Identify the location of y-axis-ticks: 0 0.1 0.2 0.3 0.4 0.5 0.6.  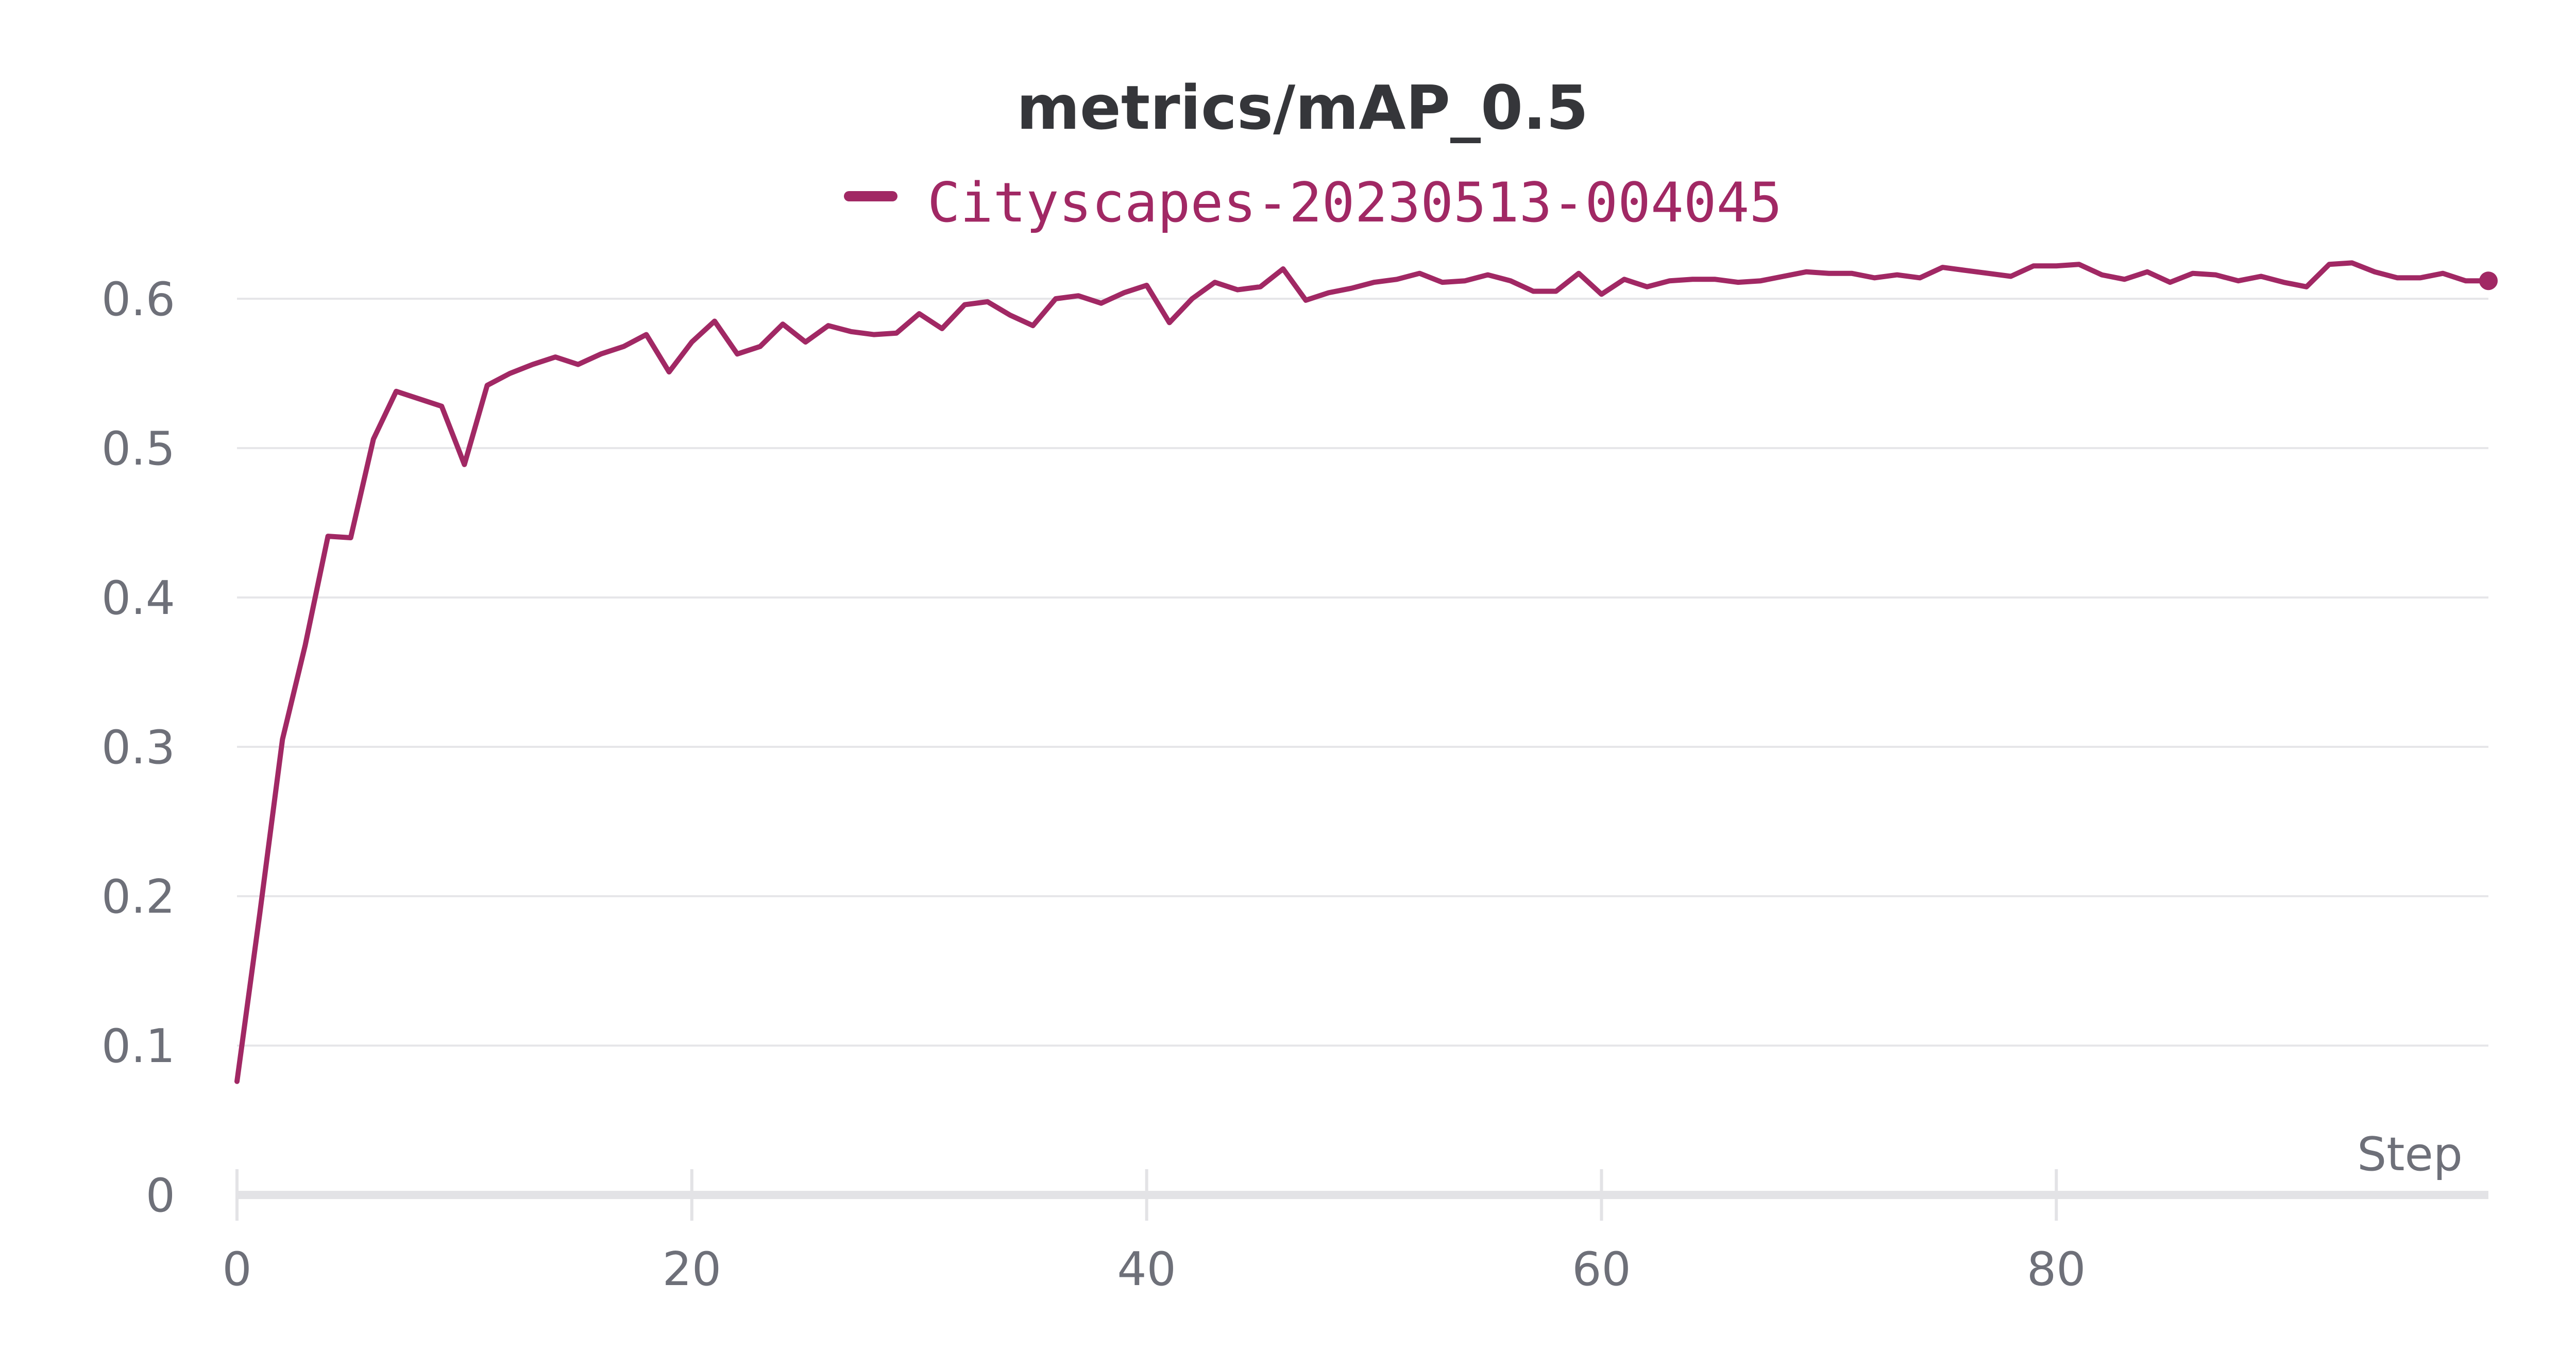
(138, 747).